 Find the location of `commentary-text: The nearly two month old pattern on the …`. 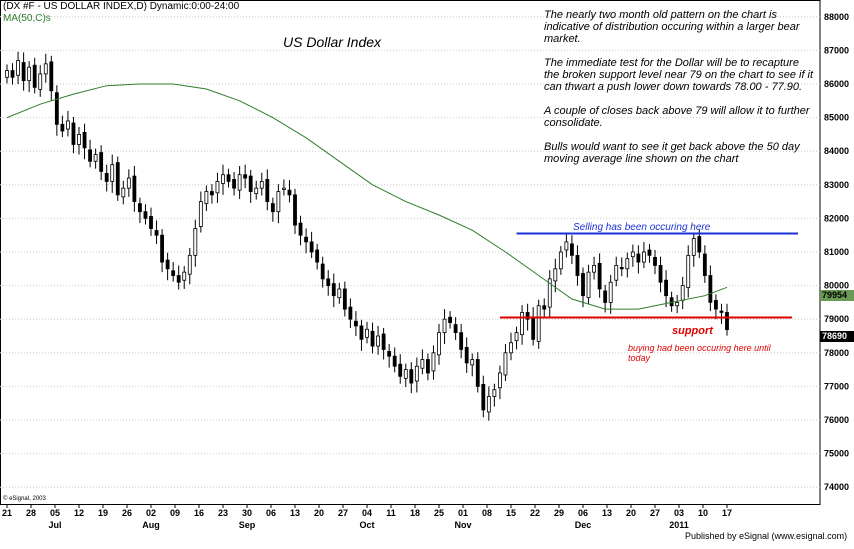

commentary-text: The nearly two month old pattern on the … is located at coordinates (679, 93).